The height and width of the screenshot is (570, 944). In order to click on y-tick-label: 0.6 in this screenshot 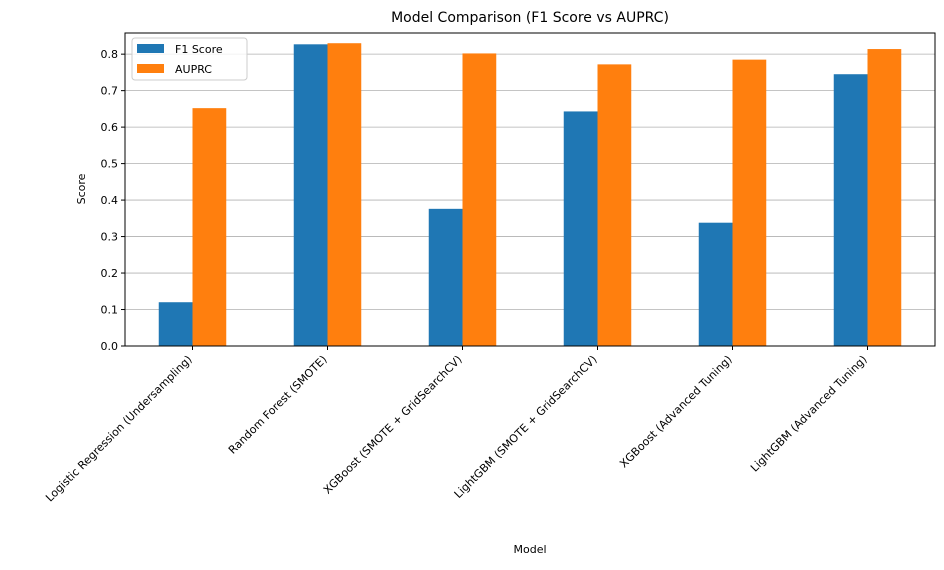, I will do `click(110, 127)`.